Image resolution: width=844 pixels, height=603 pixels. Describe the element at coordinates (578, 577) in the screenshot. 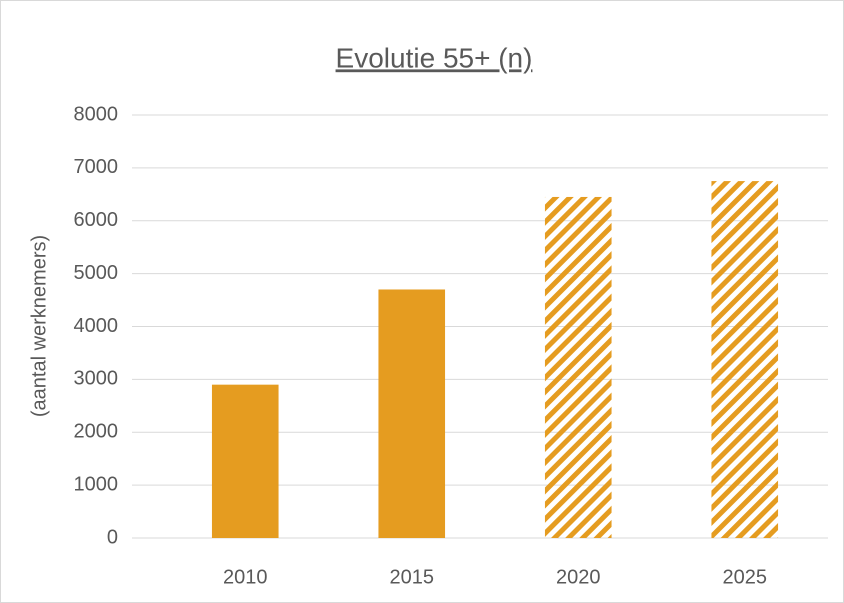

I see `x-tick-label: 2020` at that location.